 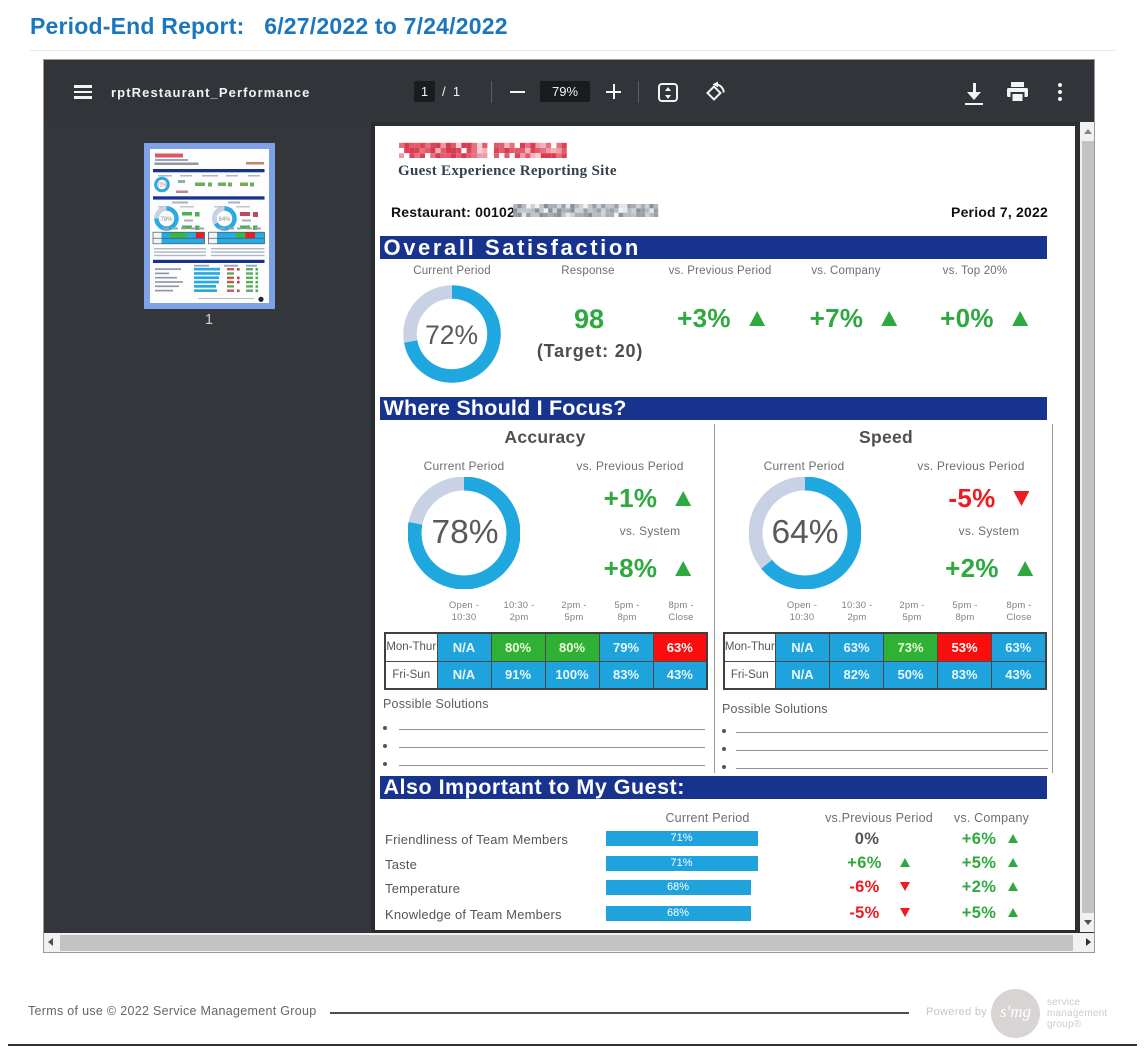 I want to click on svg-text: 78%, so click(x=166, y=220).